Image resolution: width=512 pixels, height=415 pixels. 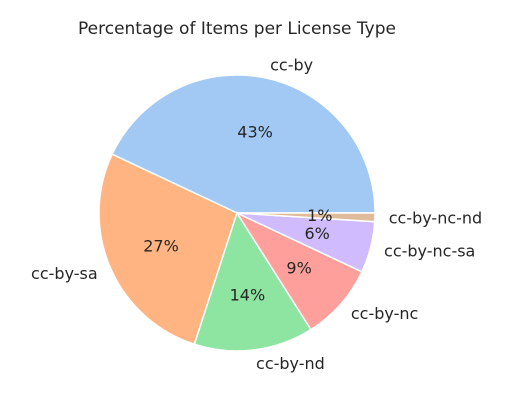 What do you see at coordinates (298, 267) in the screenshot?
I see `slice-percentage-cc-by-nc: 9%` at bounding box center [298, 267].